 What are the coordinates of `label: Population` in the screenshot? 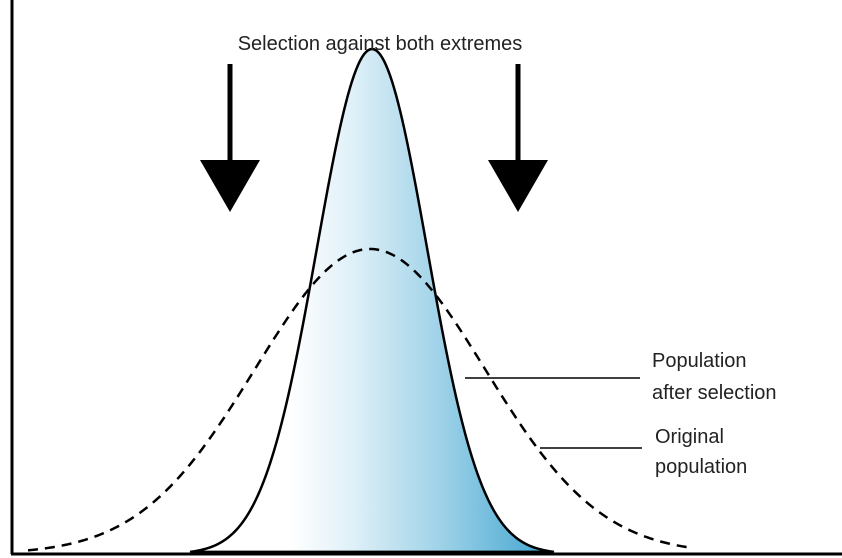 It's located at (699, 361).